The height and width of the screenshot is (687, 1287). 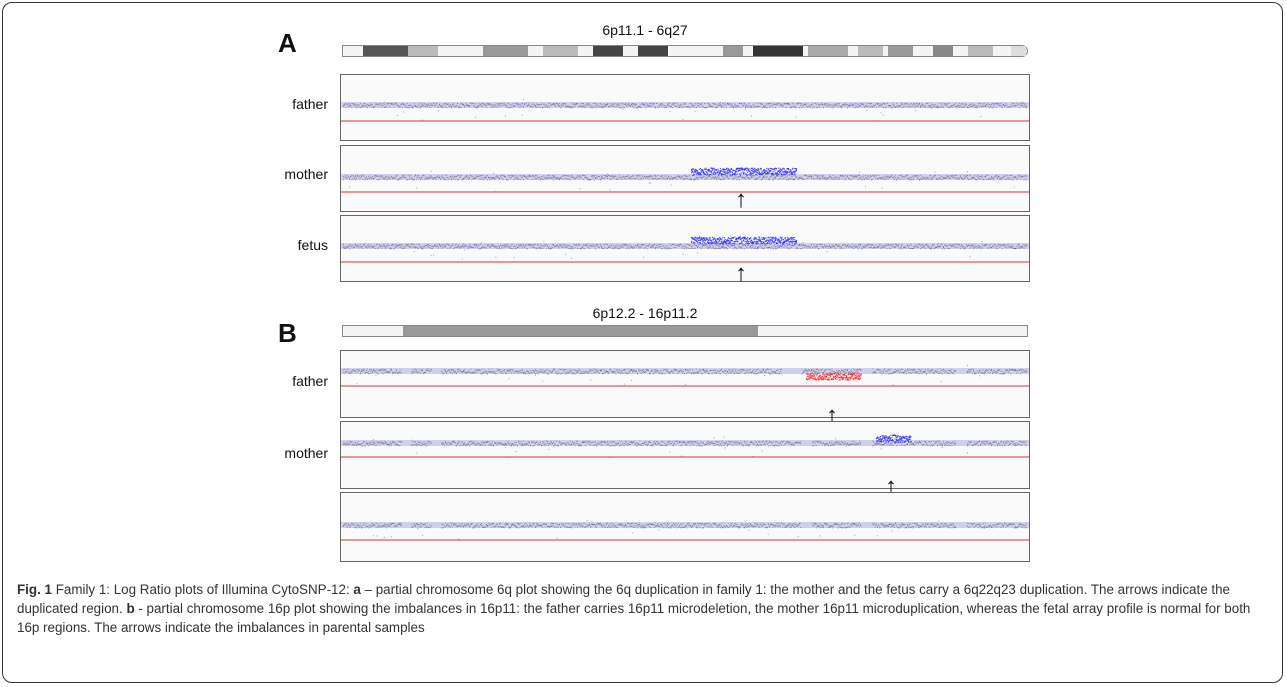 I want to click on panel-b-sample-label-father: father, so click(x=310, y=381).